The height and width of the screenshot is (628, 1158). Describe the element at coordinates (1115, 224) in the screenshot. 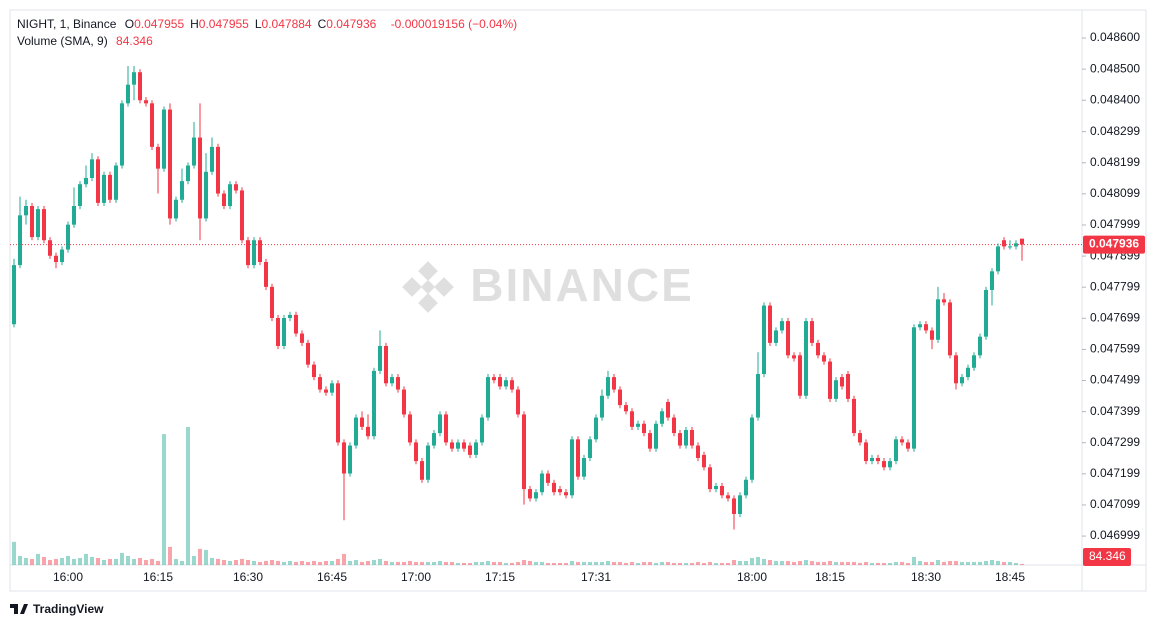

I see `y-tick-label: 0.047999` at that location.